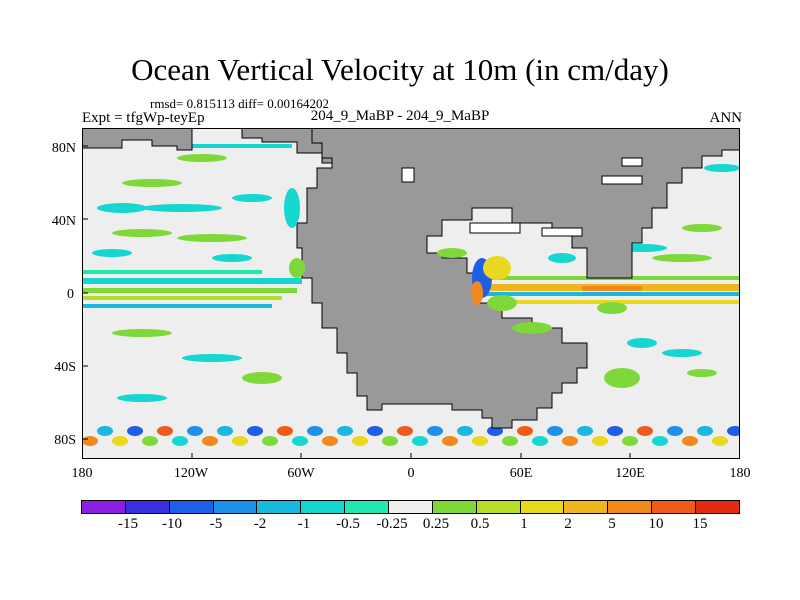 This screenshot has height=600, width=800. I want to click on colorbar-label: -2, so click(260, 524).